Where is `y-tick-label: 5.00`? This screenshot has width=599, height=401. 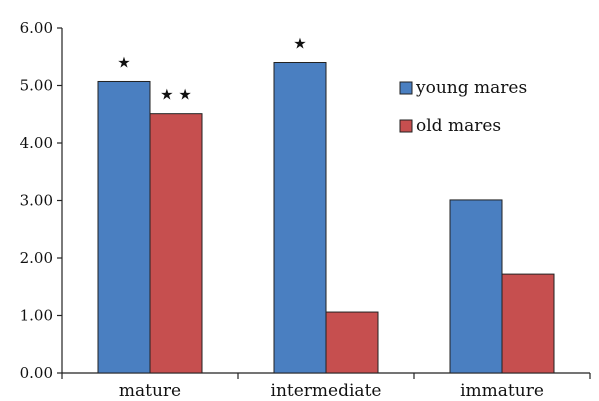 y-tick-label: 5.00 is located at coordinates (36, 86).